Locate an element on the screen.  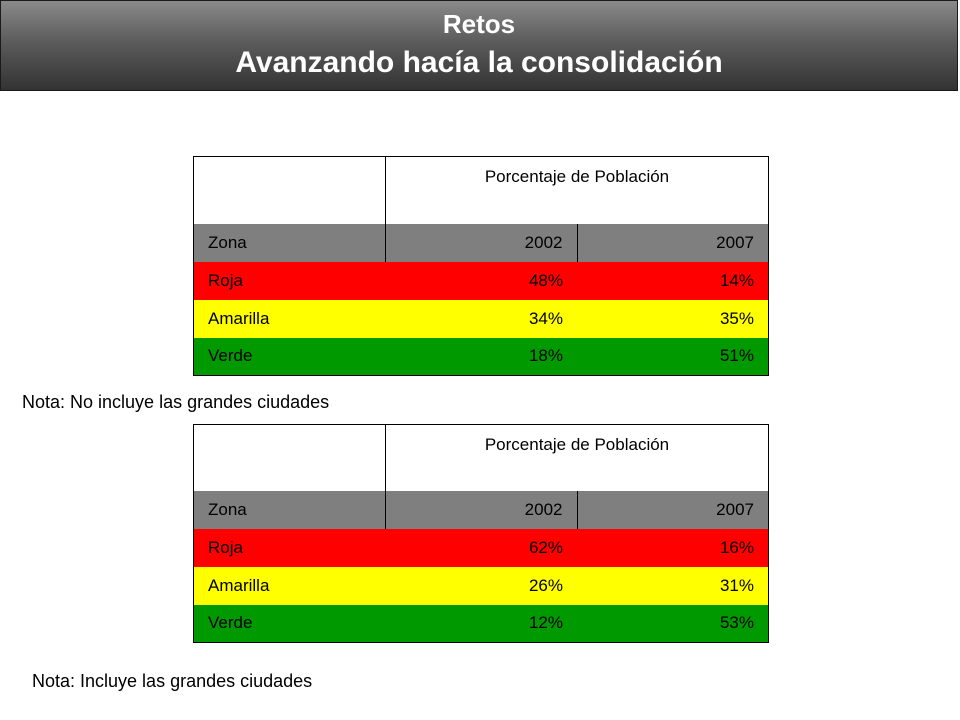
value-2007-cell: 35% is located at coordinates (673, 318).